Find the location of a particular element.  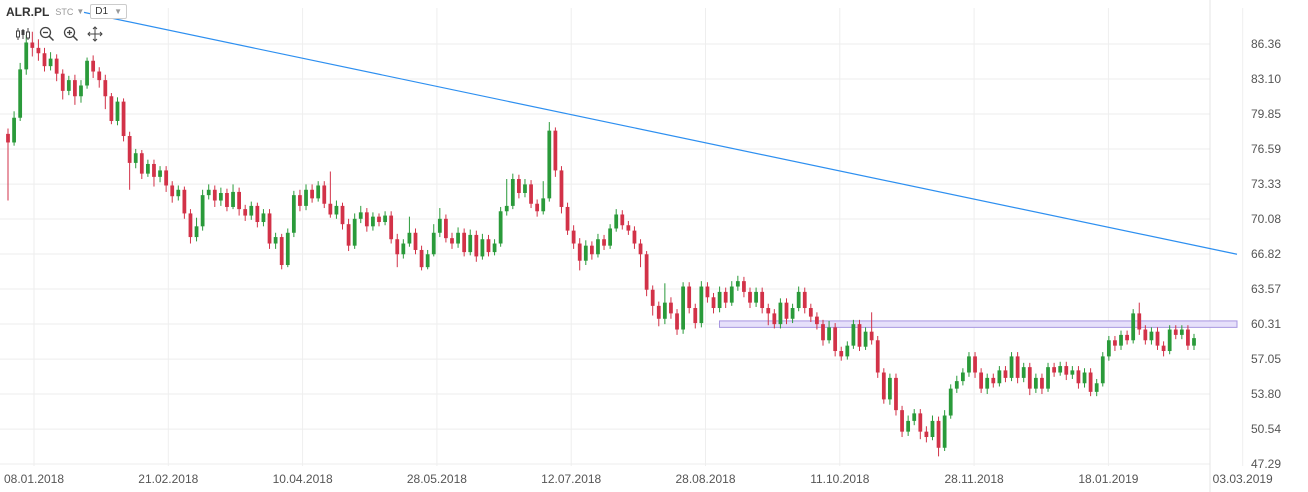

symbol-label: ALR.PL is located at coordinates (28, 11).